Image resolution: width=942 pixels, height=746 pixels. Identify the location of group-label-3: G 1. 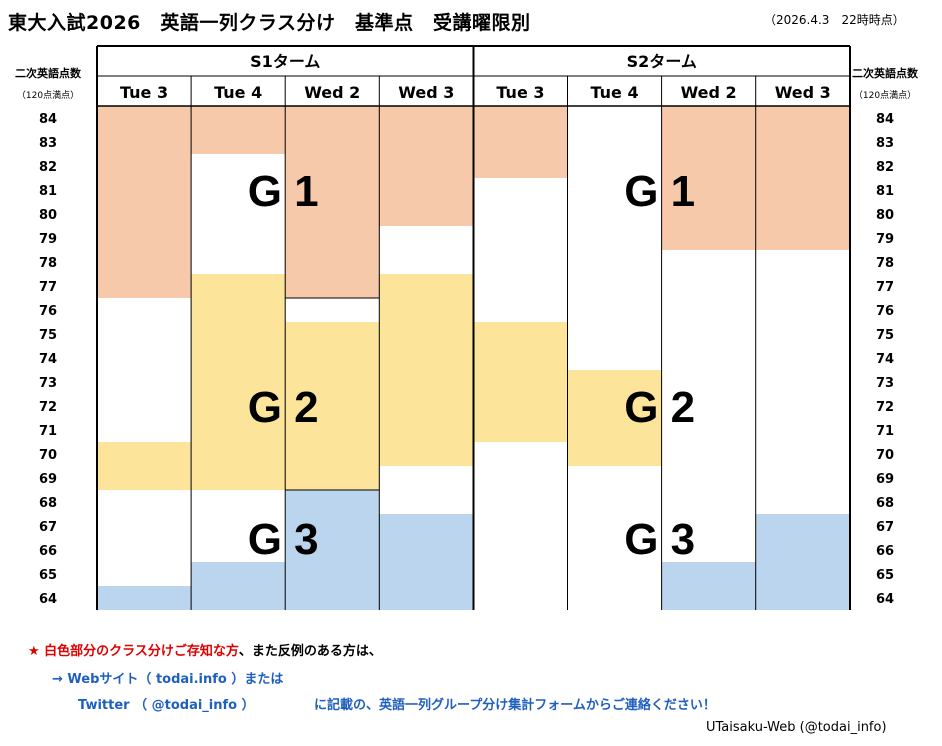
(659, 191).